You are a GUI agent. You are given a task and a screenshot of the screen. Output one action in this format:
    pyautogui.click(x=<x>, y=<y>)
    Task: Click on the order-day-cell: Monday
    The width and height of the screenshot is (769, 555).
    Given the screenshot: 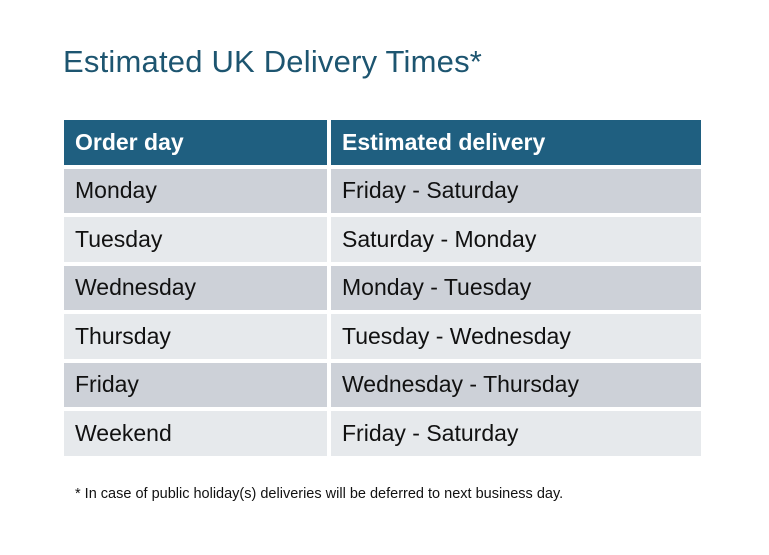 What is the action you would take?
    pyautogui.click(x=195, y=190)
    